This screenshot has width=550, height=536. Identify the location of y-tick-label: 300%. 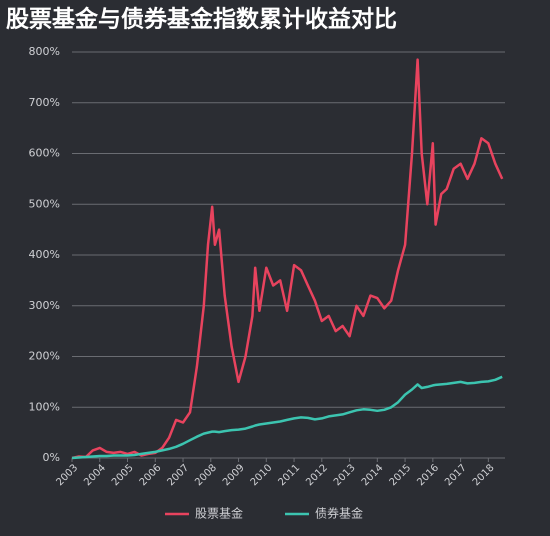
(44, 305).